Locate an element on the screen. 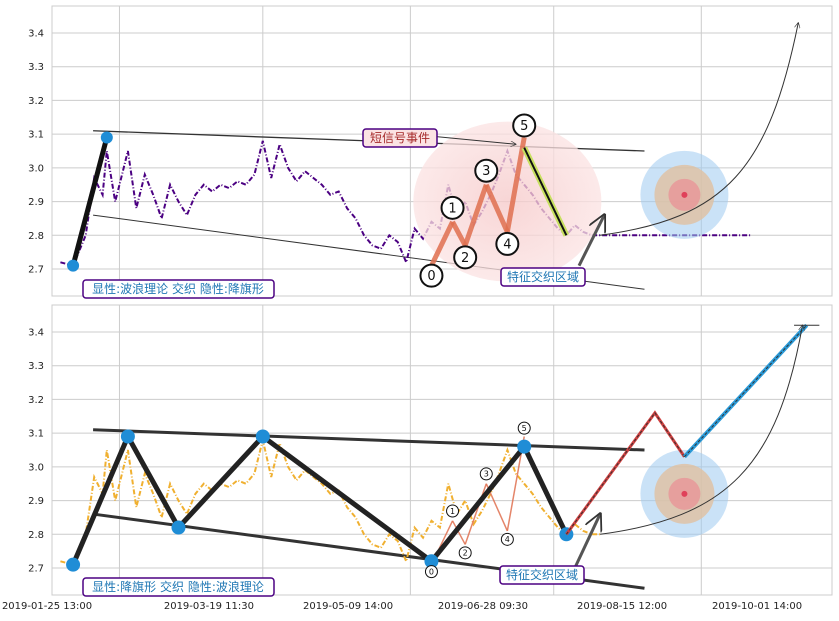  decline-segment is located at coordinates (545, 191).